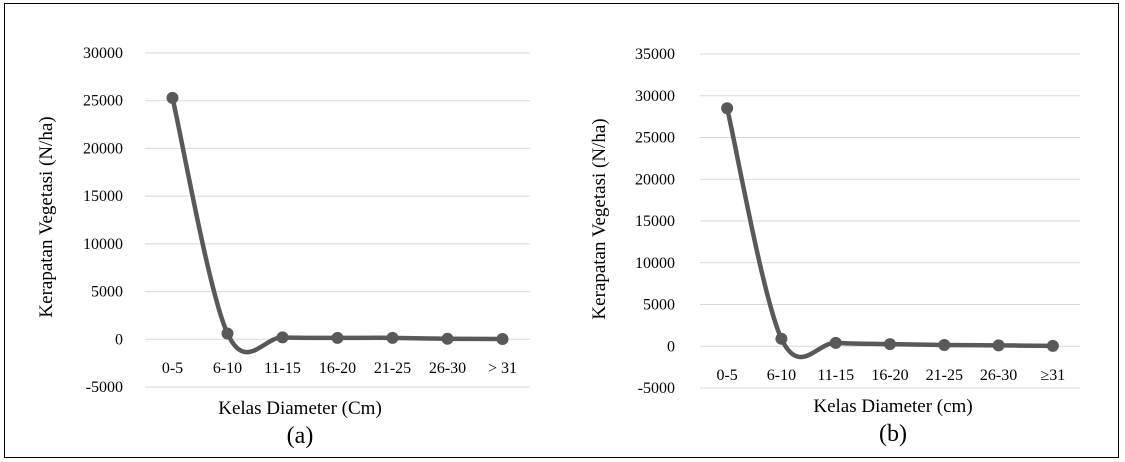 The height and width of the screenshot is (462, 1125). What do you see at coordinates (502, 368) in the screenshot?
I see `x-tick-label: > 31` at bounding box center [502, 368].